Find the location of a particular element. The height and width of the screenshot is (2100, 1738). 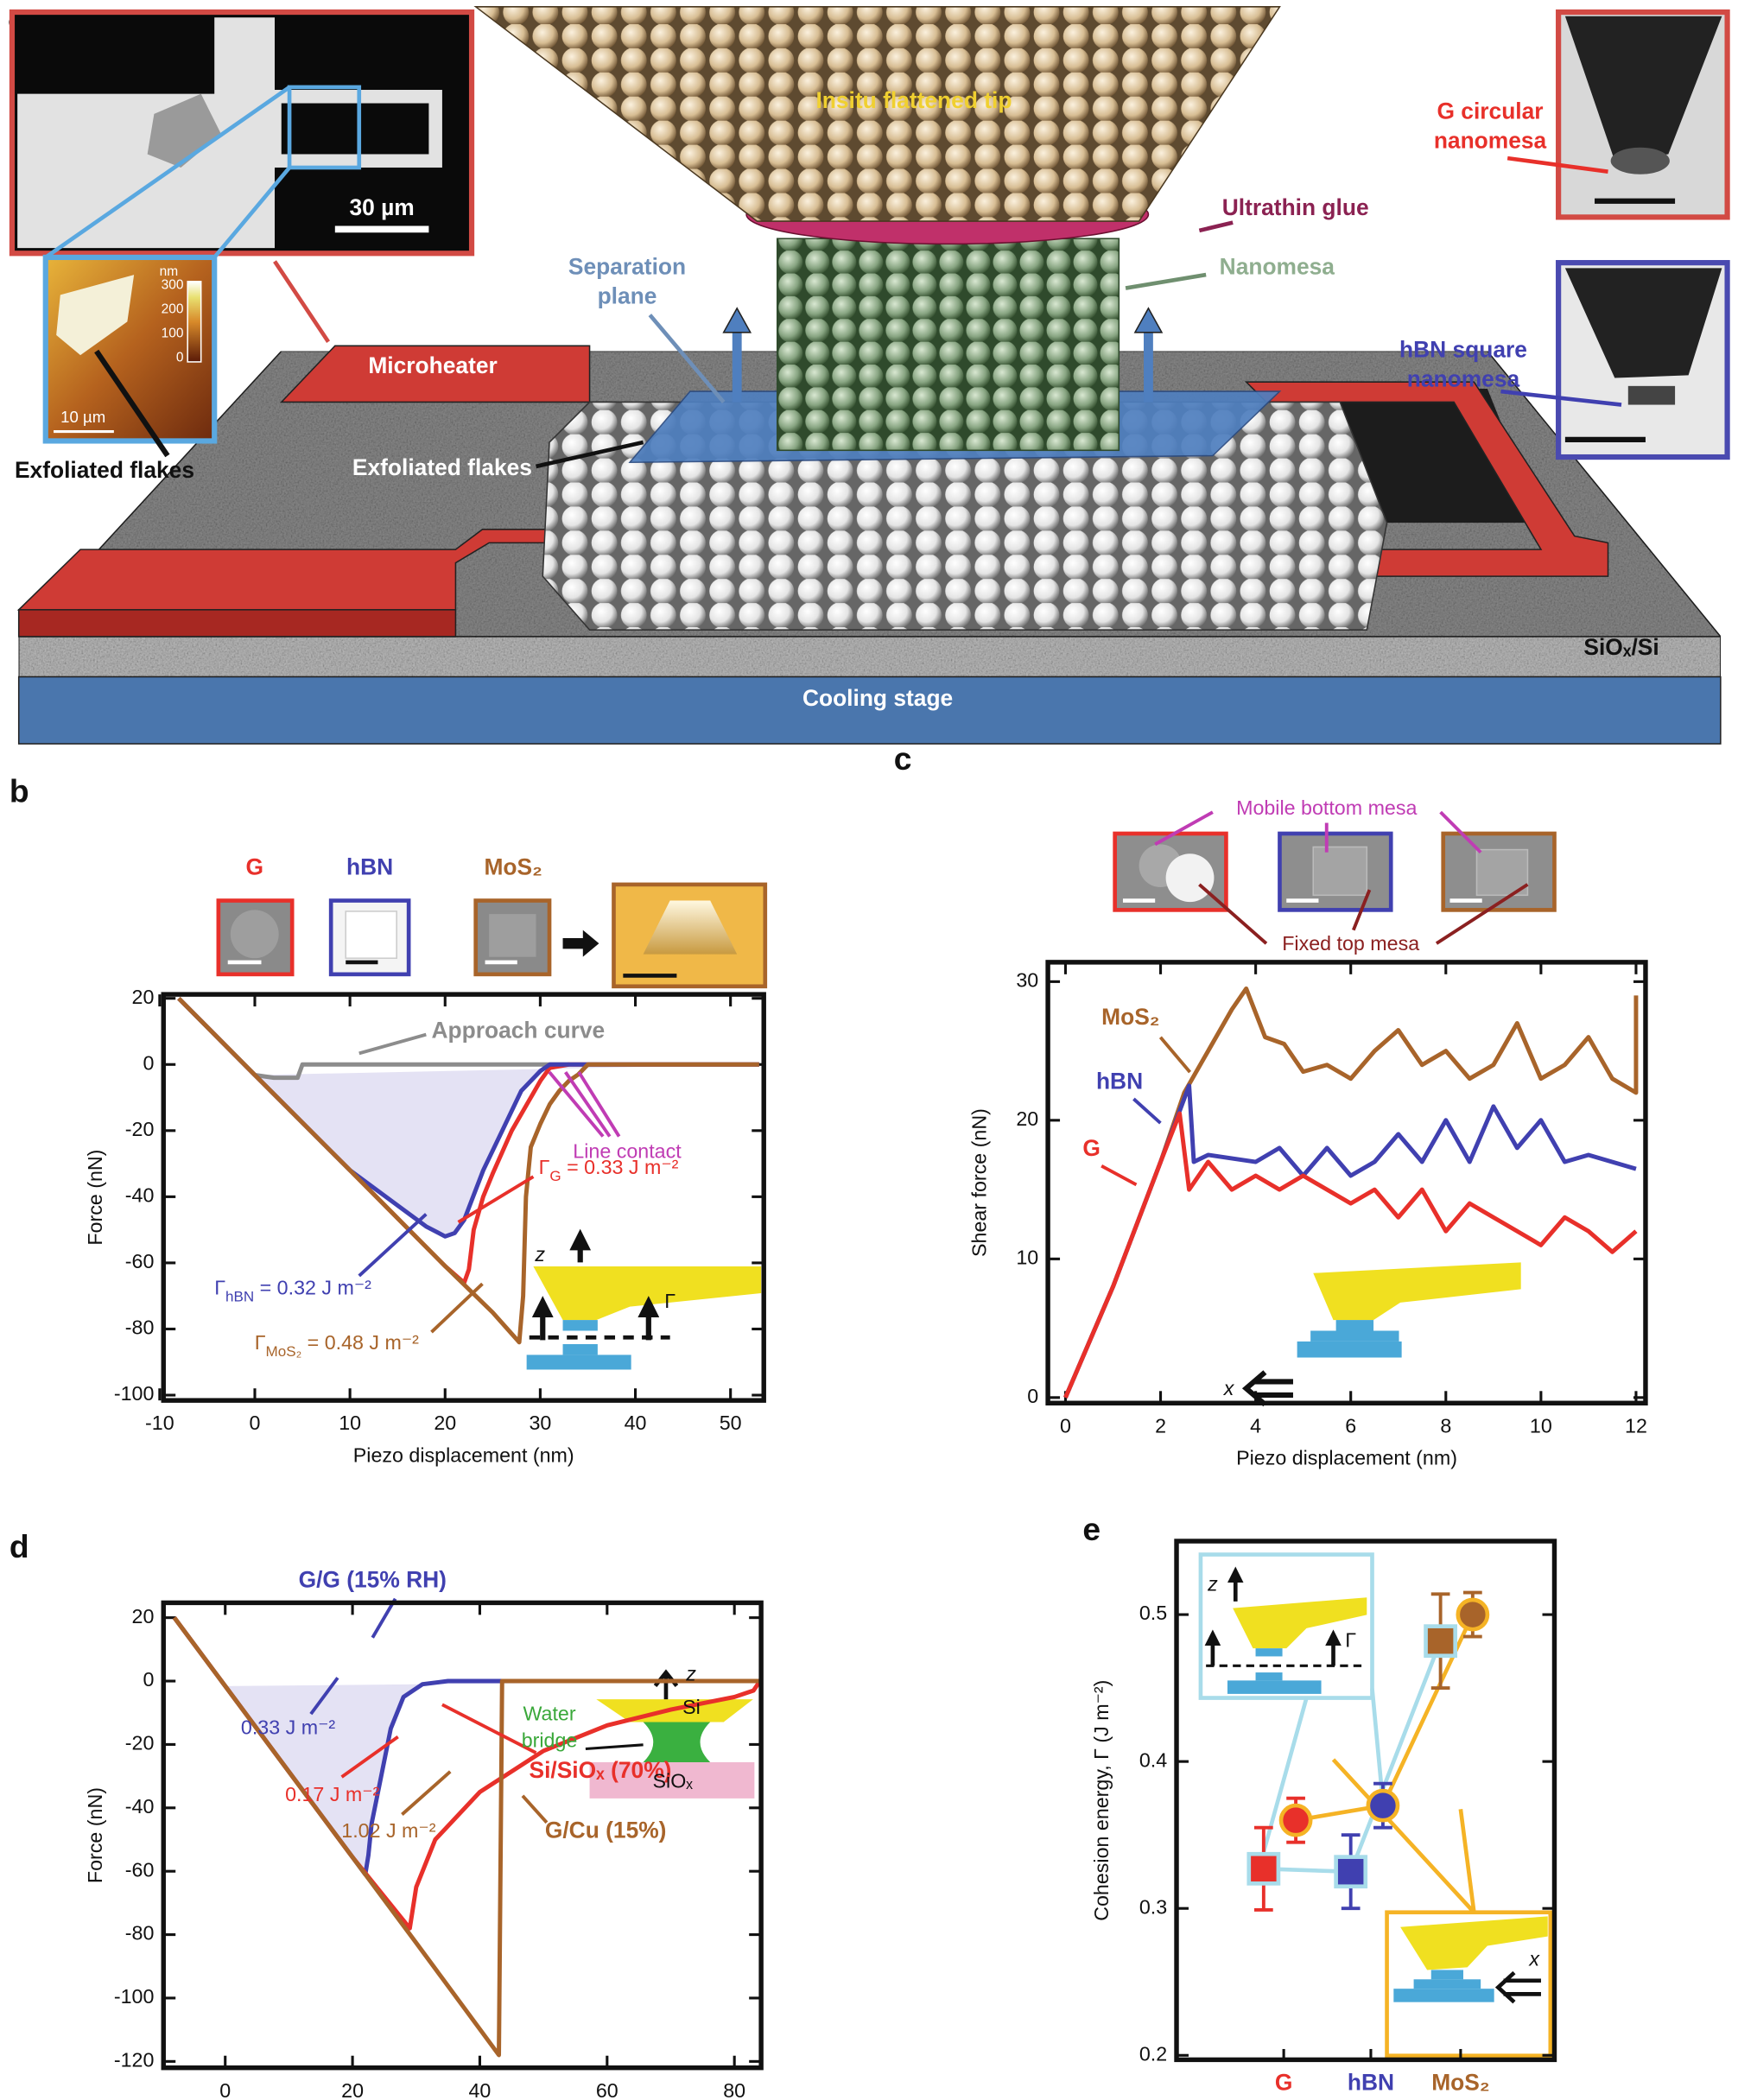

annotation: 0.17 J m⁻² is located at coordinates (332, 1794).